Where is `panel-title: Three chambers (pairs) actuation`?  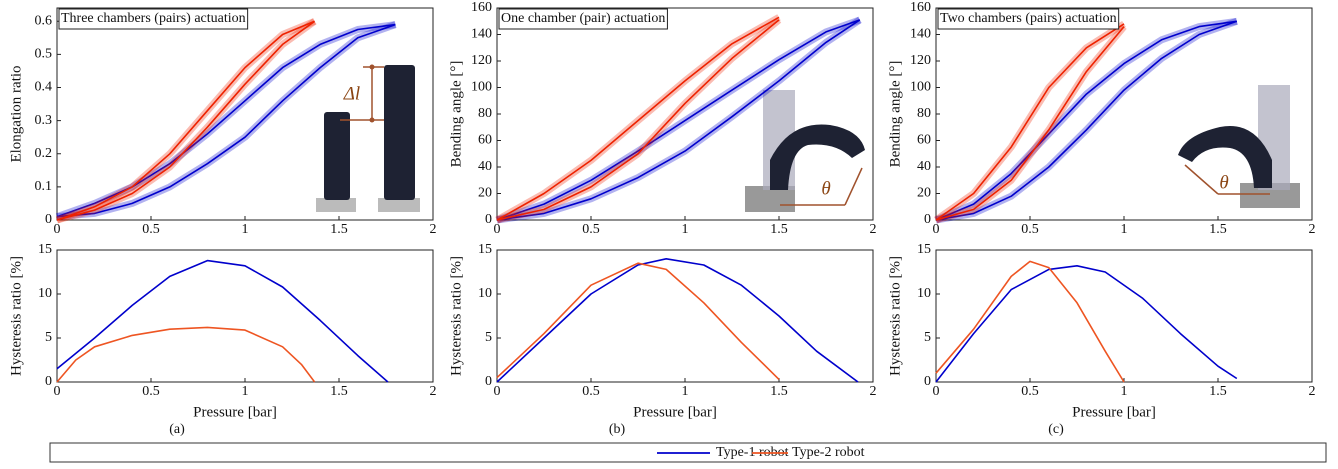 panel-title: Three chambers (pairs) actuation is located at coordinates (153, 18).